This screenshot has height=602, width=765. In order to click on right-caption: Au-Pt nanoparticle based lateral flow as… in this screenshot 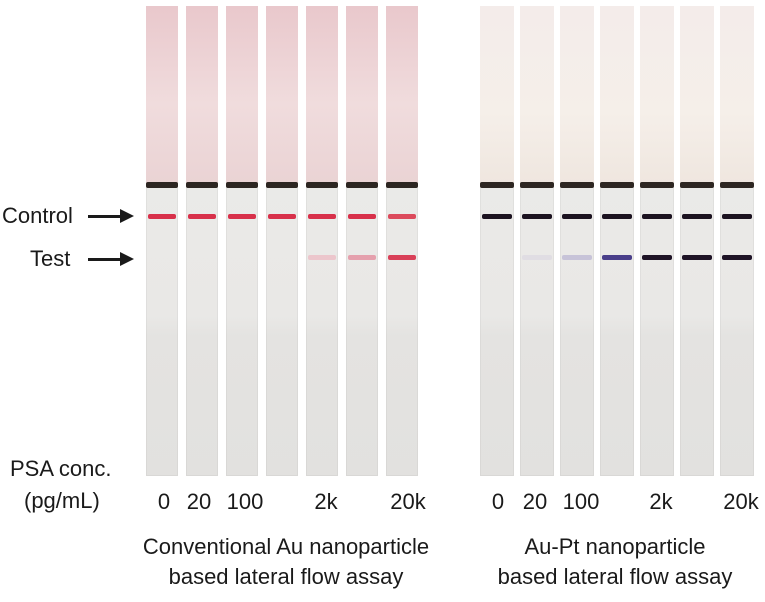, I will do `click(615, 562)`.